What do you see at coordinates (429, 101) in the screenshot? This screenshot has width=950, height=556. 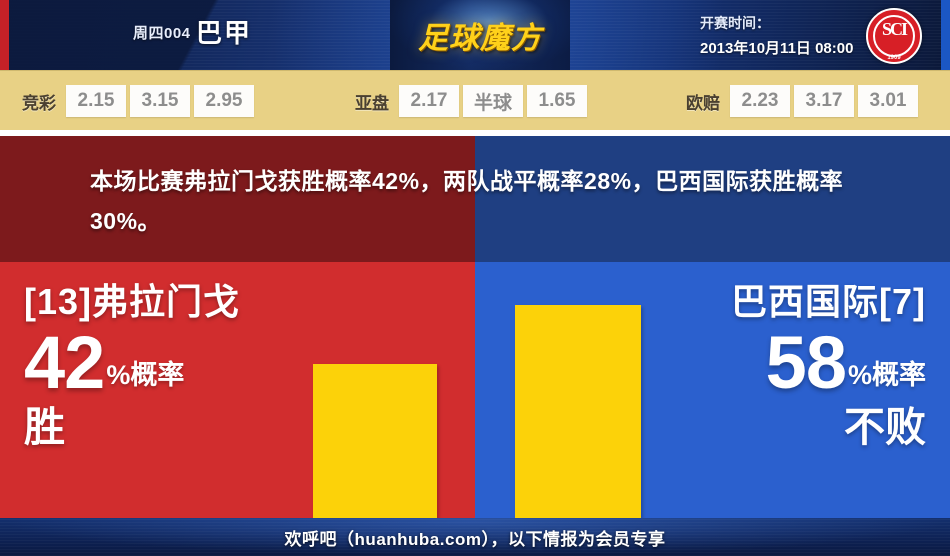 I see `odds-value-cell: 2.17` at bounding box center [429, 101].